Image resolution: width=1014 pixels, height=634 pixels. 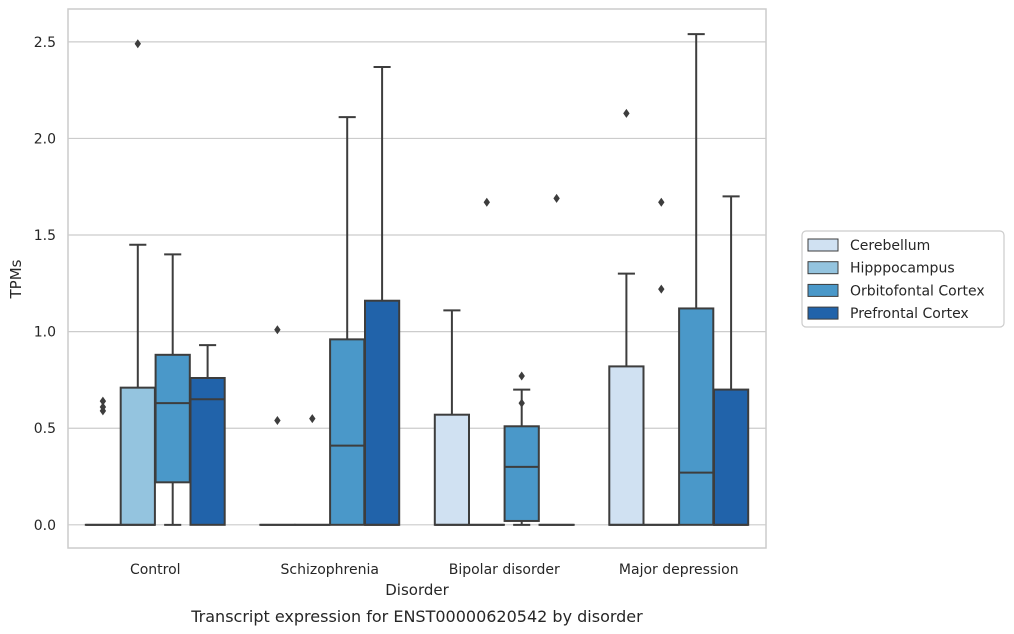 What do you see at coordinates (155, 570) in the screenshot?
I see `x-tick-label: Control` at bounding box center [155, 570].